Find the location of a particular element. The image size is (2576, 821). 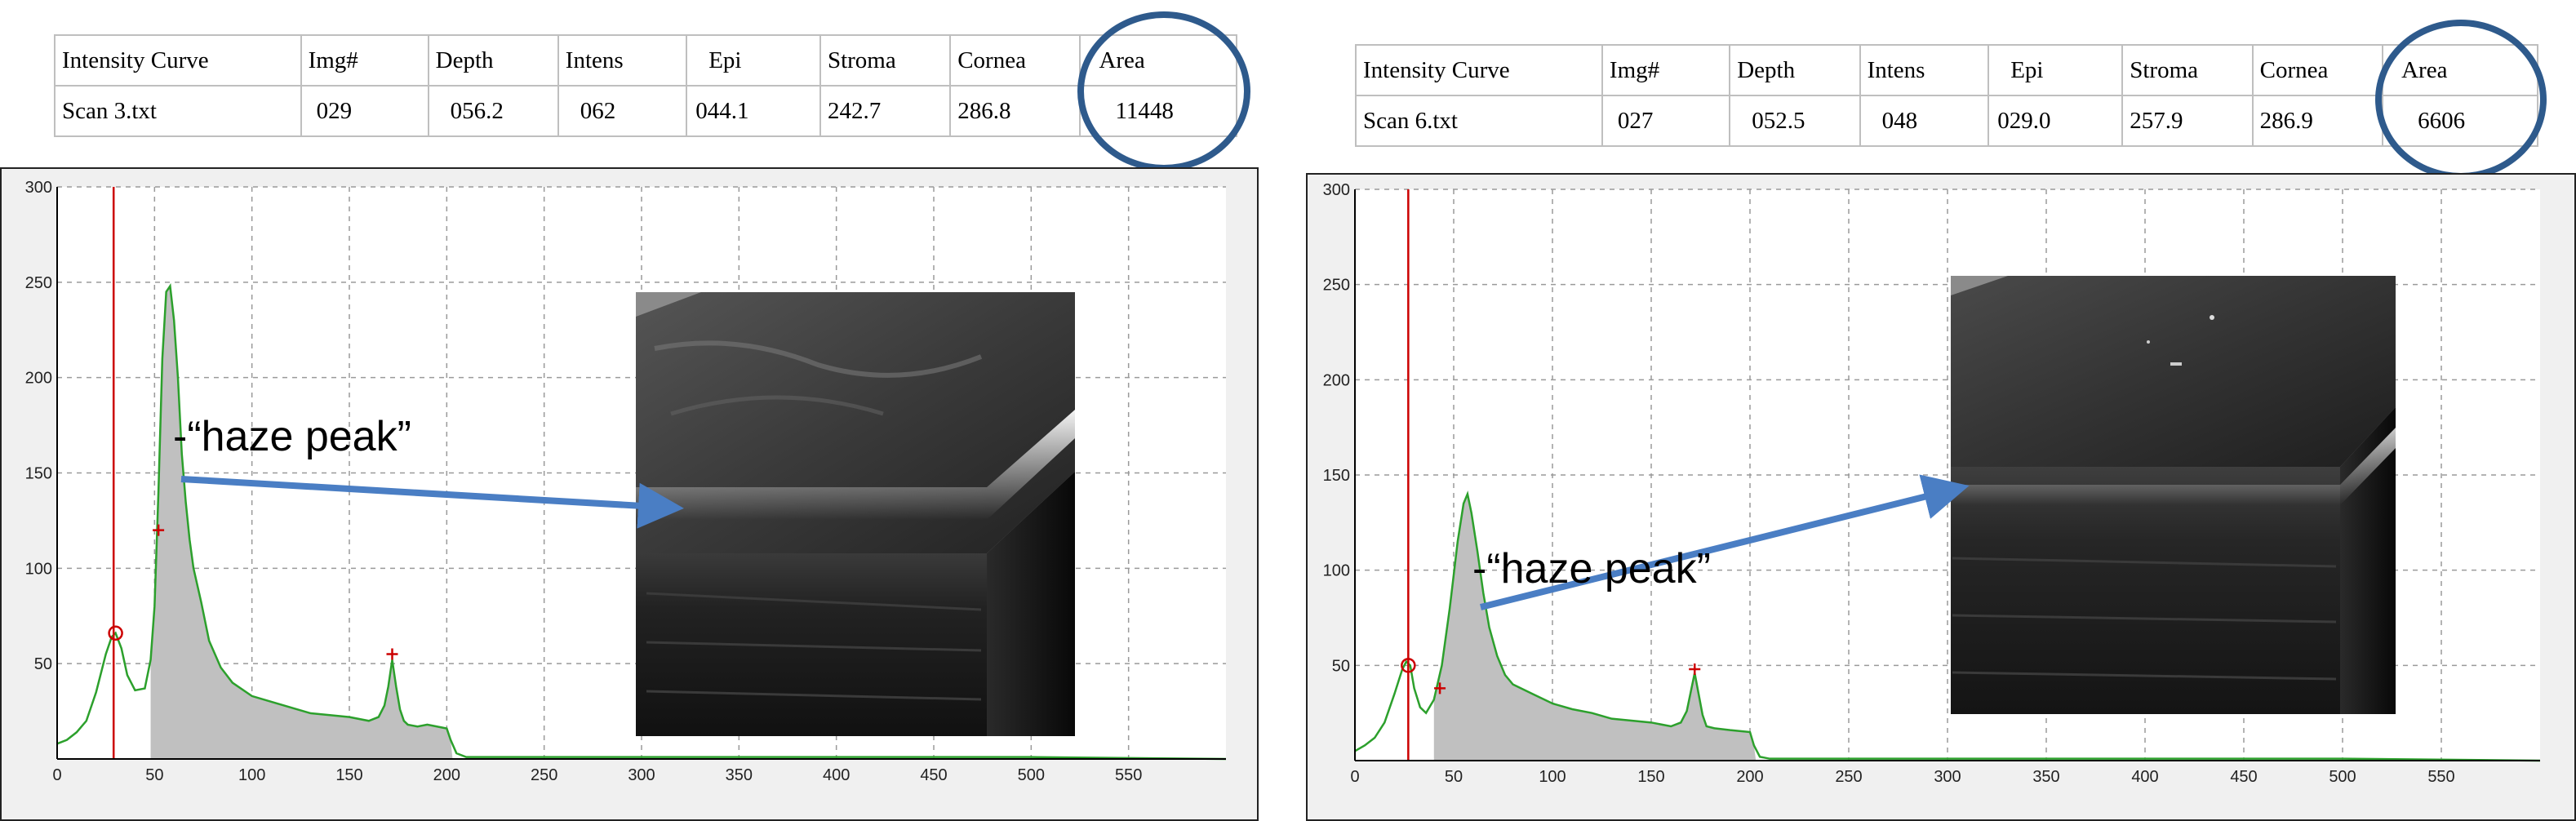

data-cell: Scan 3.txt is located at coordinates (178, 111).